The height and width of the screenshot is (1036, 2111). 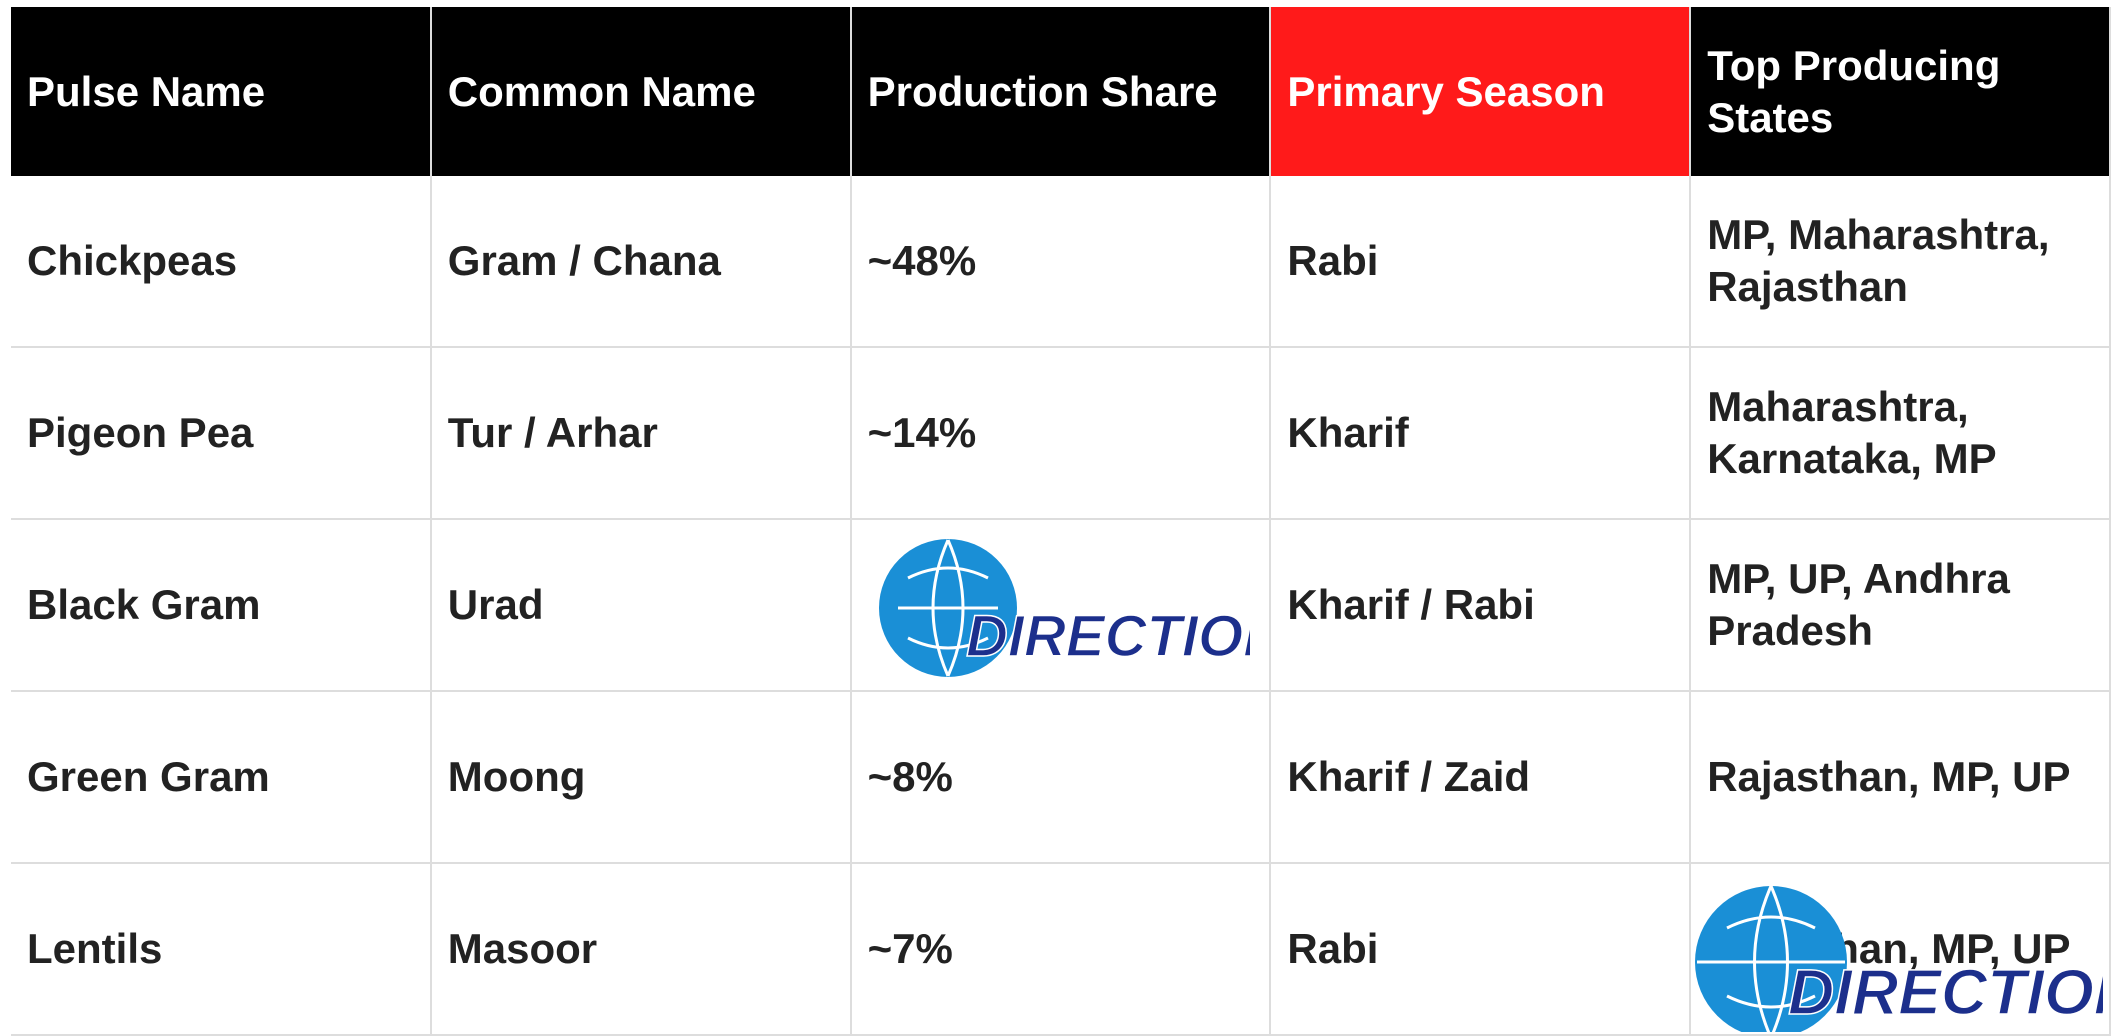 What do you see at coordinates (1900, 262) in the screenshot?
I see `table-cell: MP, Maharashtra, Rajasthan` at bounding box center [1900, 262].